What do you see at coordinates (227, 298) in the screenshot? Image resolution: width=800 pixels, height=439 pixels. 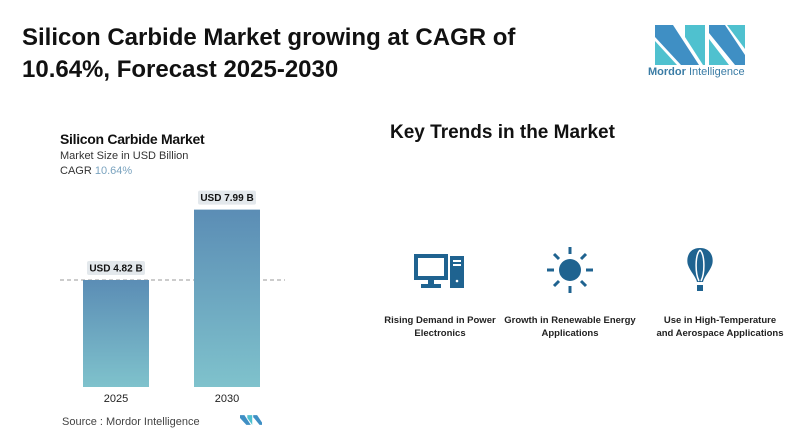 I see `bar-2030` at bounding box center [227, 298].